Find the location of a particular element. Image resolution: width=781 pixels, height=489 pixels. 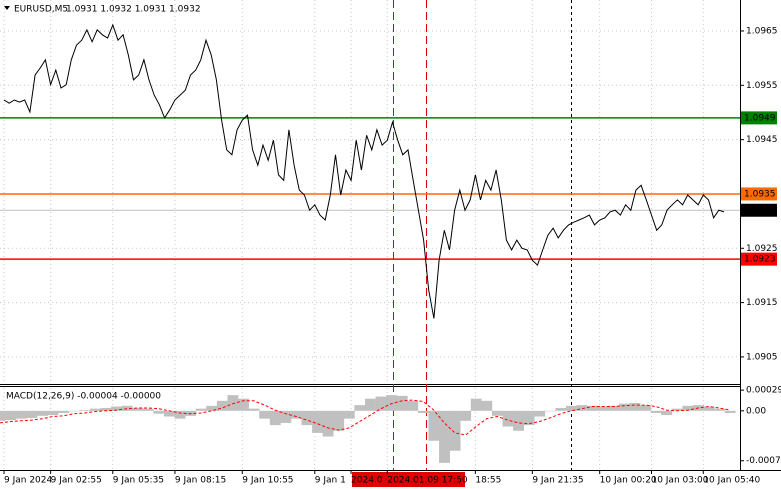

x-tick-label: 18:55 is located at coordinates (488, 481).